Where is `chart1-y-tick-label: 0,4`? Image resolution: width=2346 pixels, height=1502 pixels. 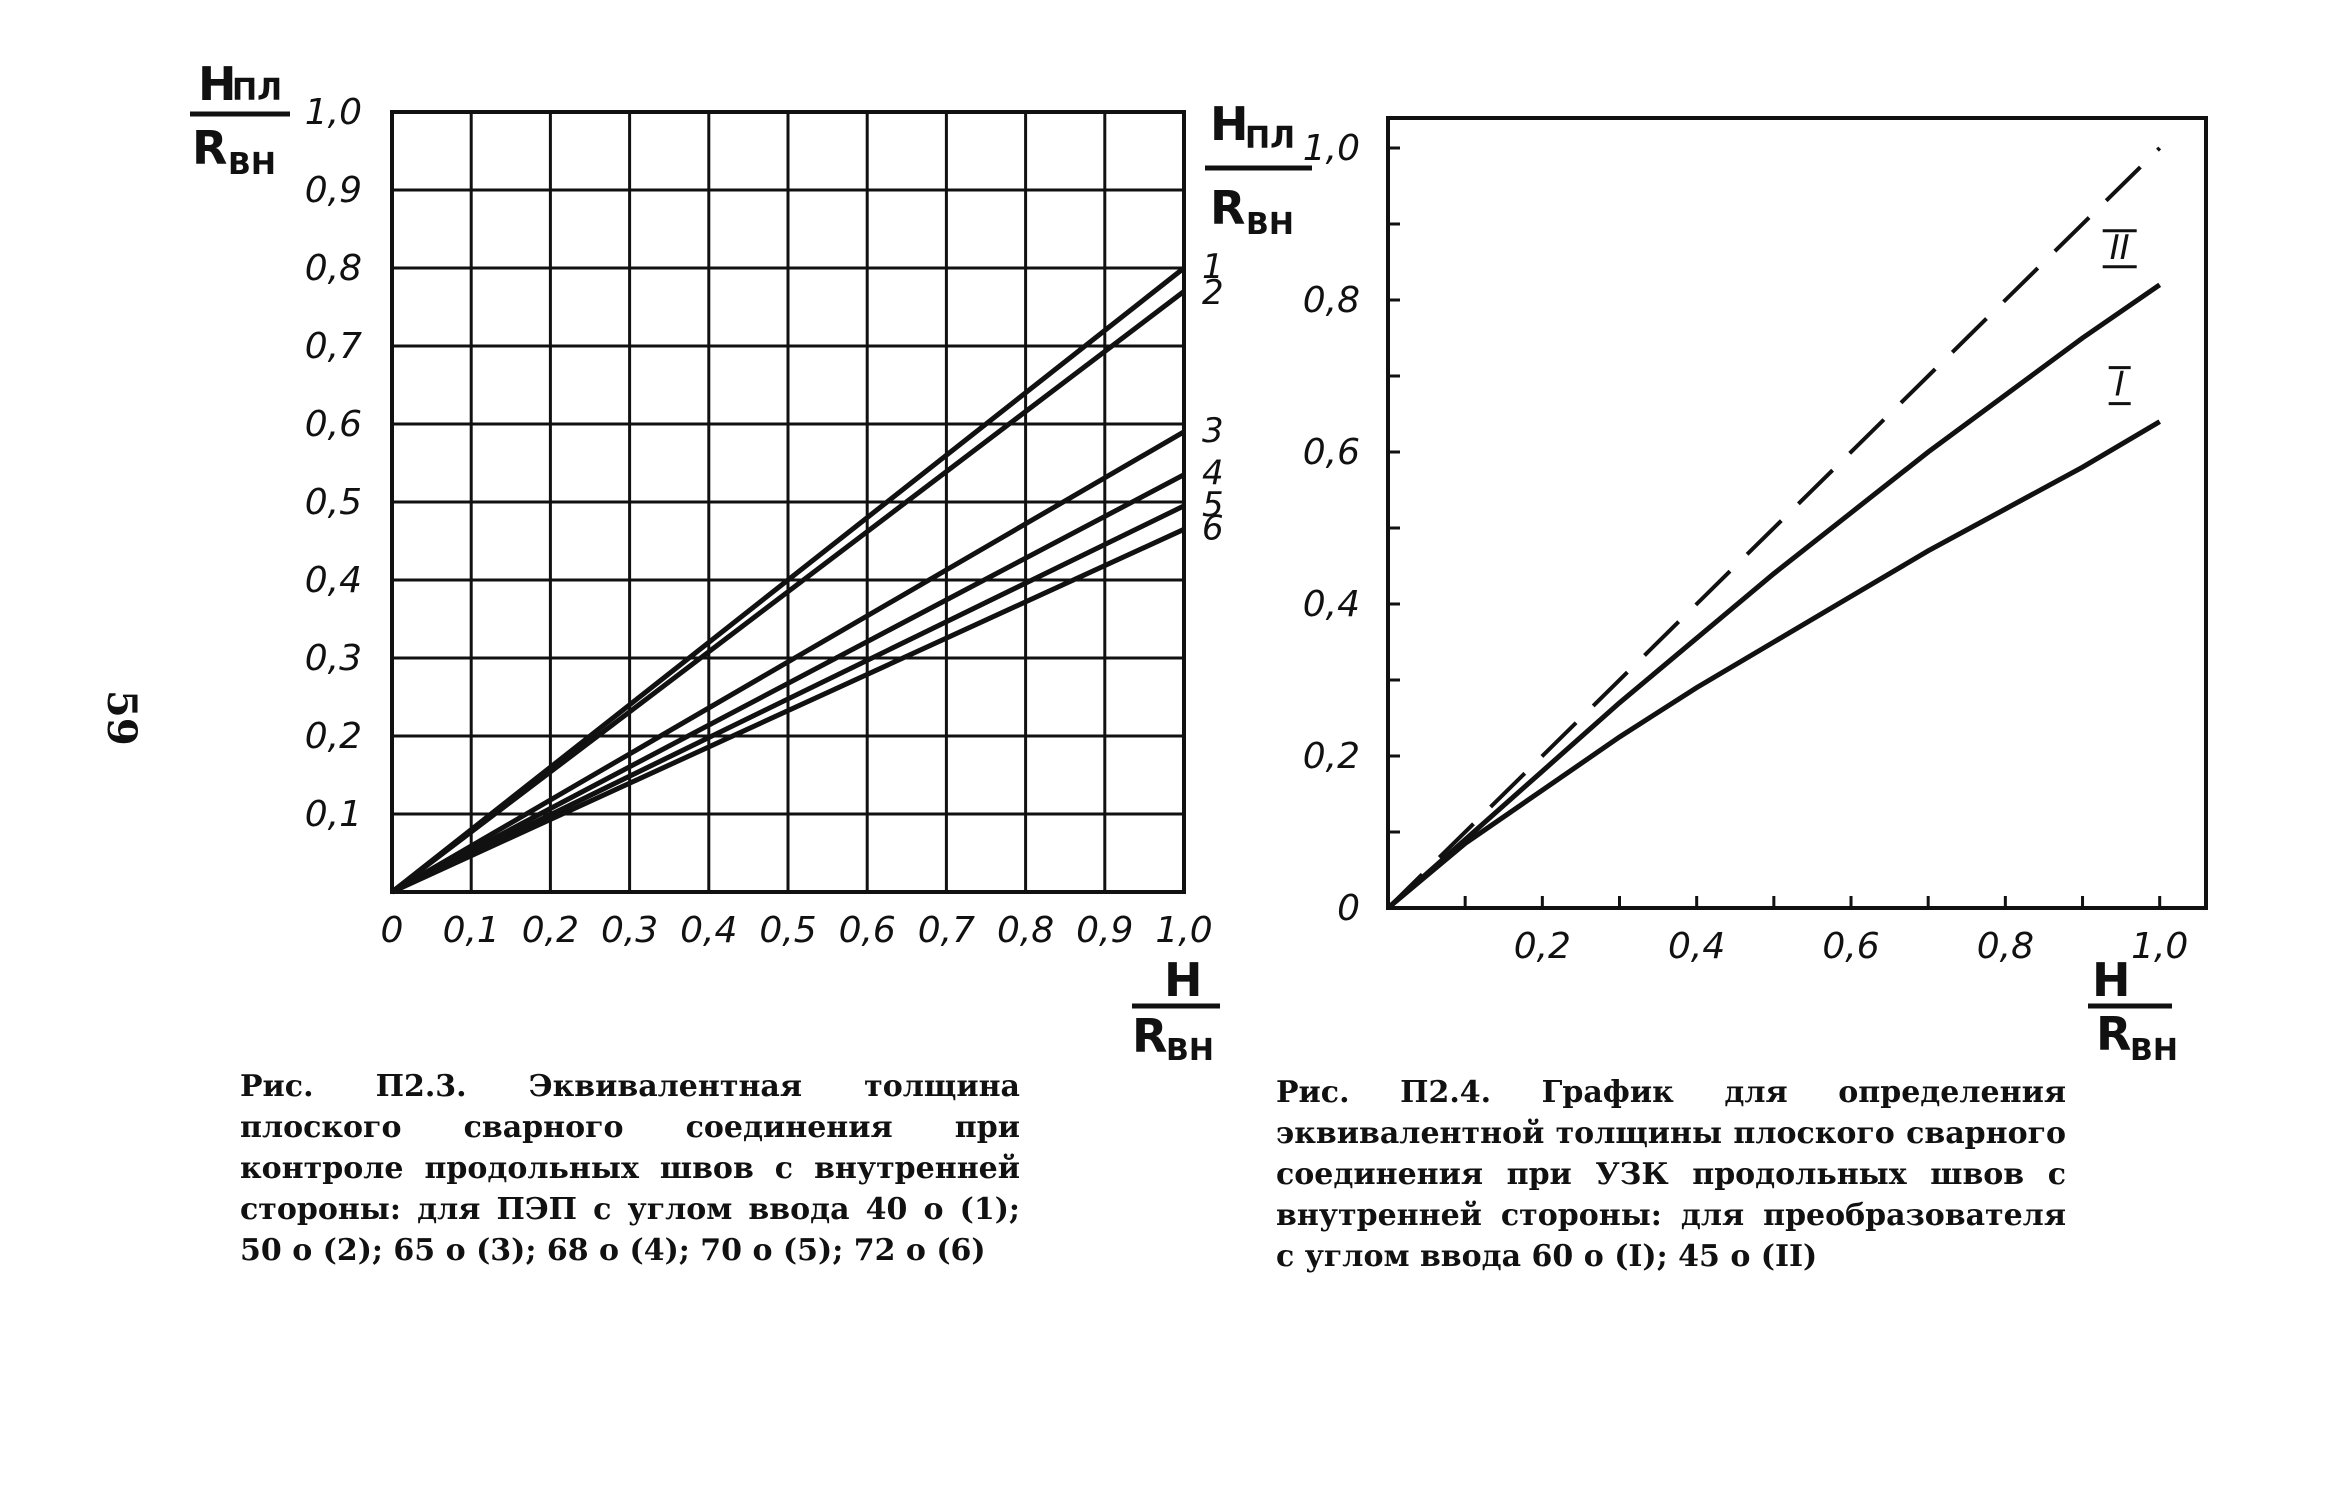 chart1-y-tick-label: 0,4 is located at coordinates (333, 580).